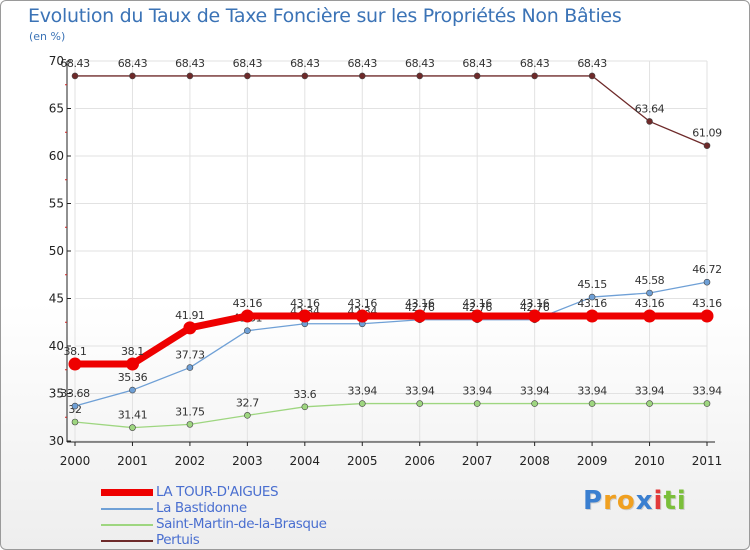 This screenshot has width=750, height=550. What do you see at coordinates (132, 461) in the screenshot?
I see `x-tick-label: 2001` at bounding box center [132, 461].